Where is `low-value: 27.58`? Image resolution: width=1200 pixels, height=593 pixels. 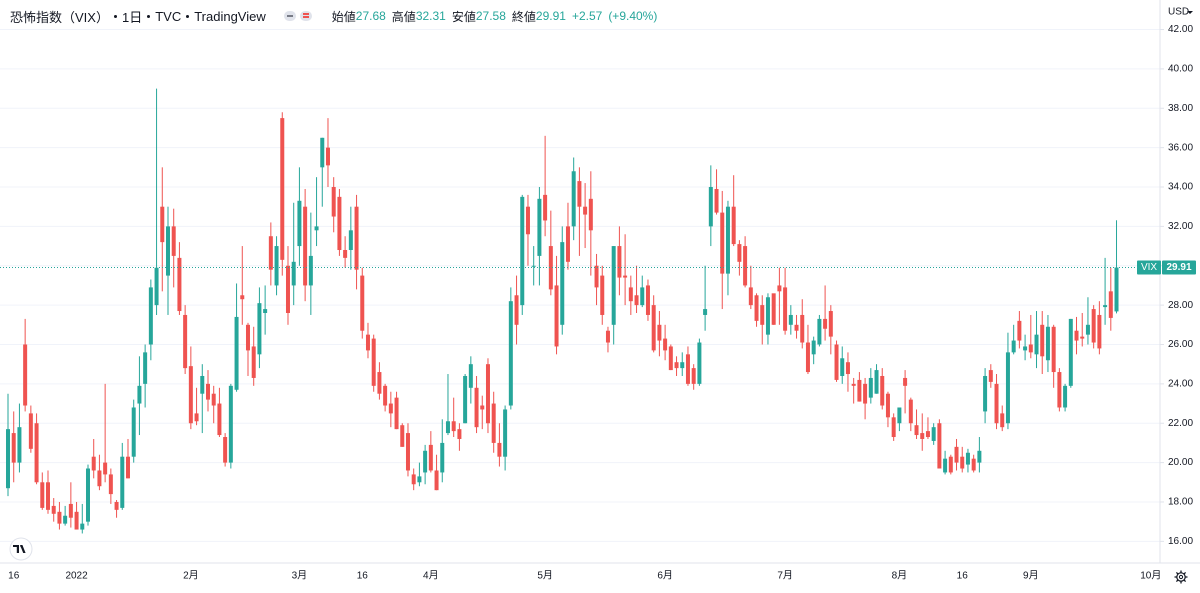
low-value: 27.58 is located at coordinates (490, 16).